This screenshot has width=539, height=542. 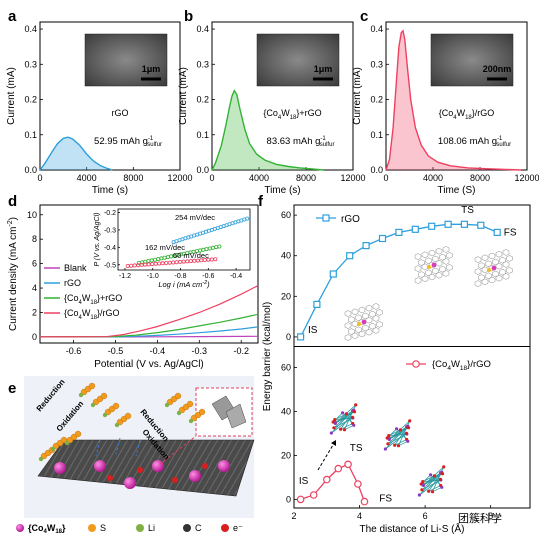 What do you see at coordinates (480, 518) in the screenshot?
I see `watermark: 团簇科学` at bounding box center [480, 518].